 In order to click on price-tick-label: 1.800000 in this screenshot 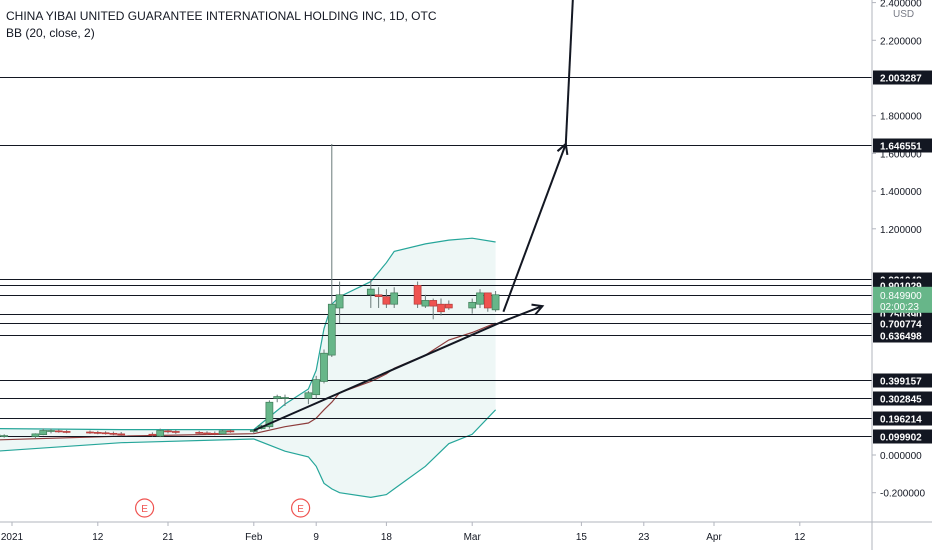, I will do `click(901, 117)`.